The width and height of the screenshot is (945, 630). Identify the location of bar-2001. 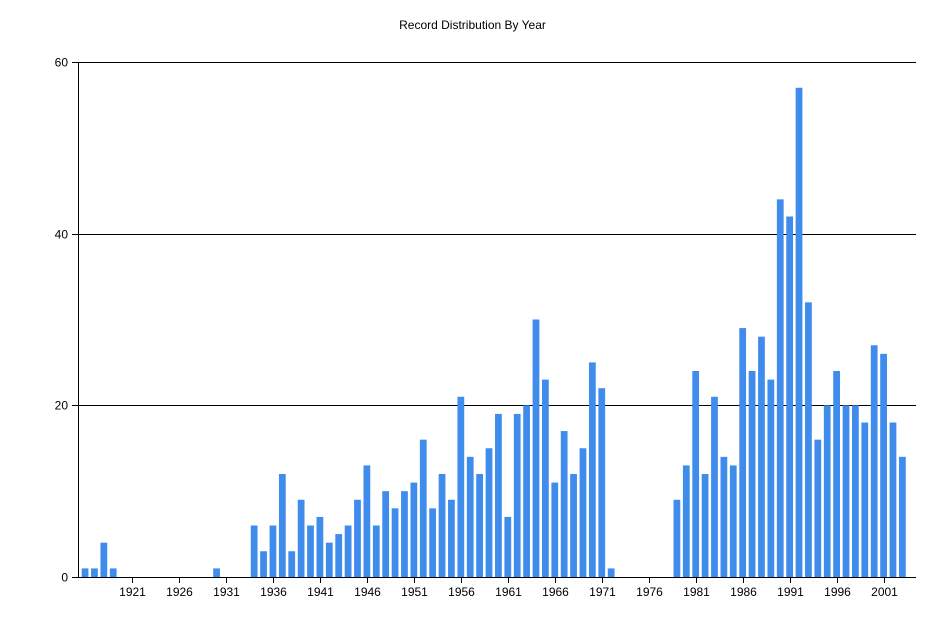
(883, 465).